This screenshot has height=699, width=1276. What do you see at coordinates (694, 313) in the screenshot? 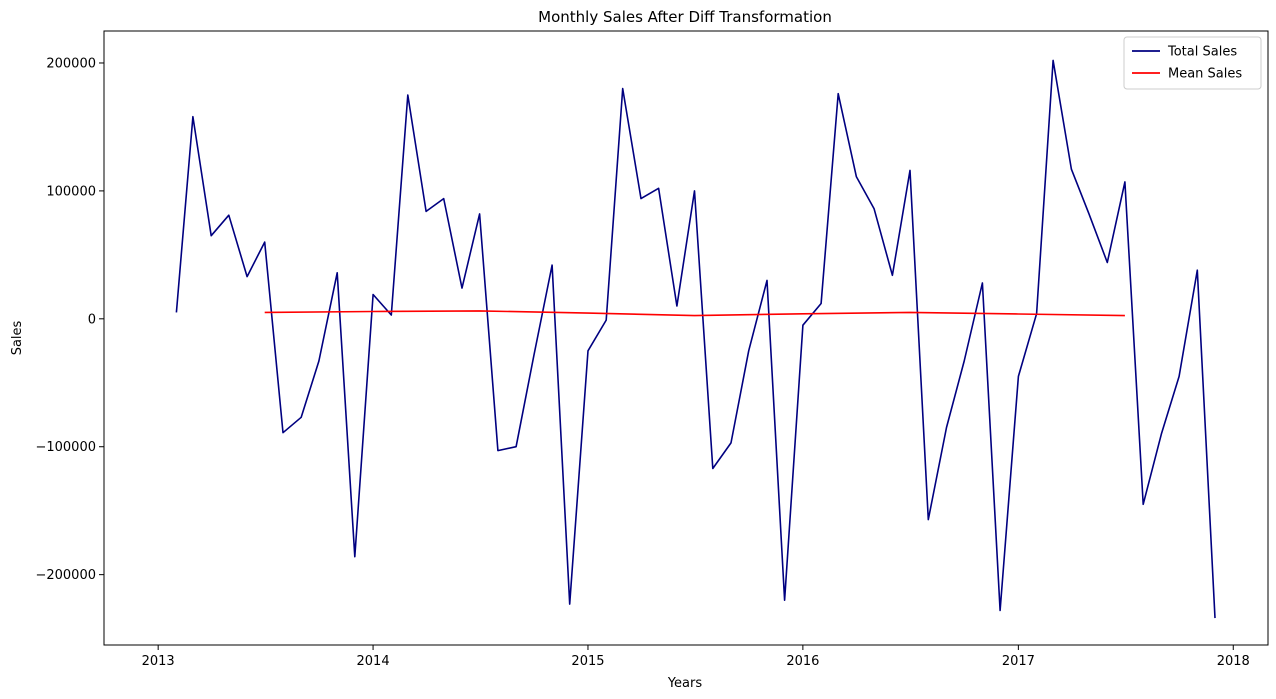
I see `series-line-mean-sales` at bounding box center [694, 313].